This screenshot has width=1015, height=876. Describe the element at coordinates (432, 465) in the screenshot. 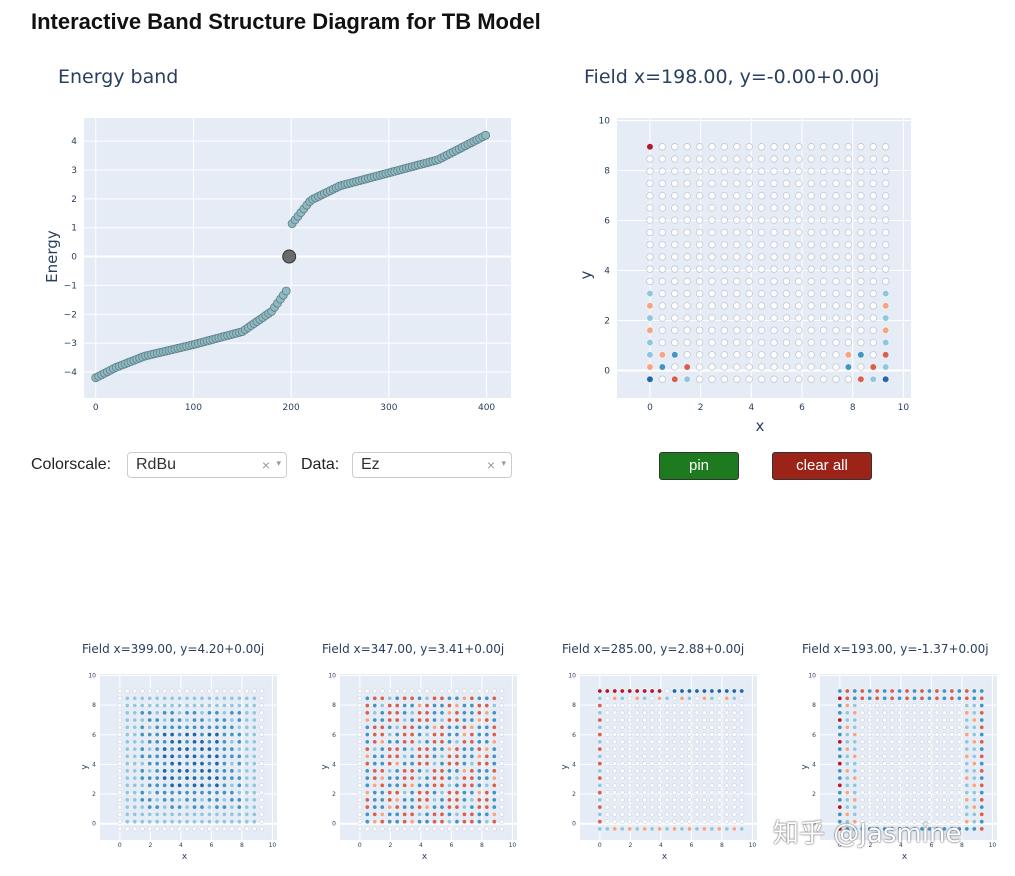

I see `data-select: Ez × ▾` at that location.